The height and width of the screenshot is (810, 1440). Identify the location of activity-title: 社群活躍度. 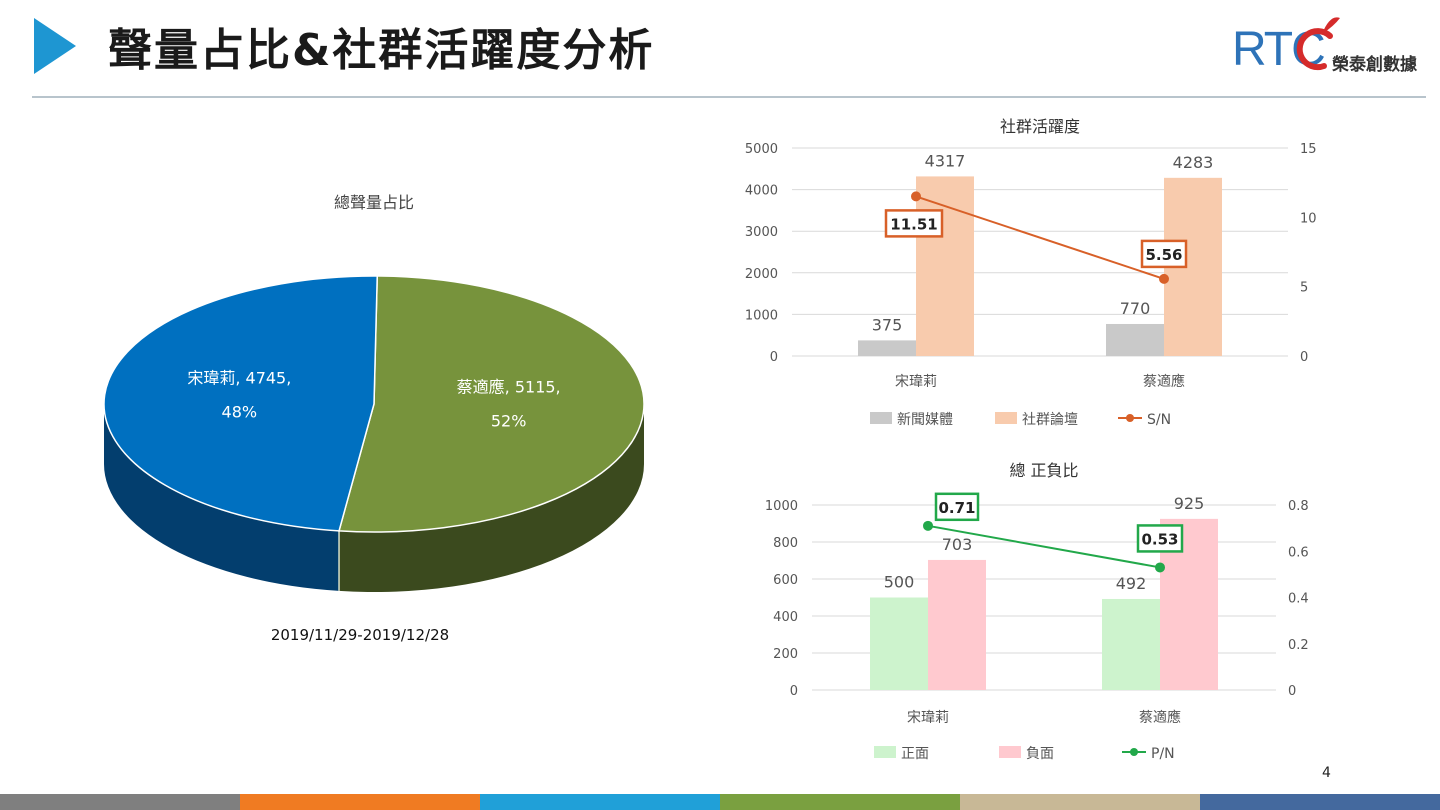
(1040, 126).